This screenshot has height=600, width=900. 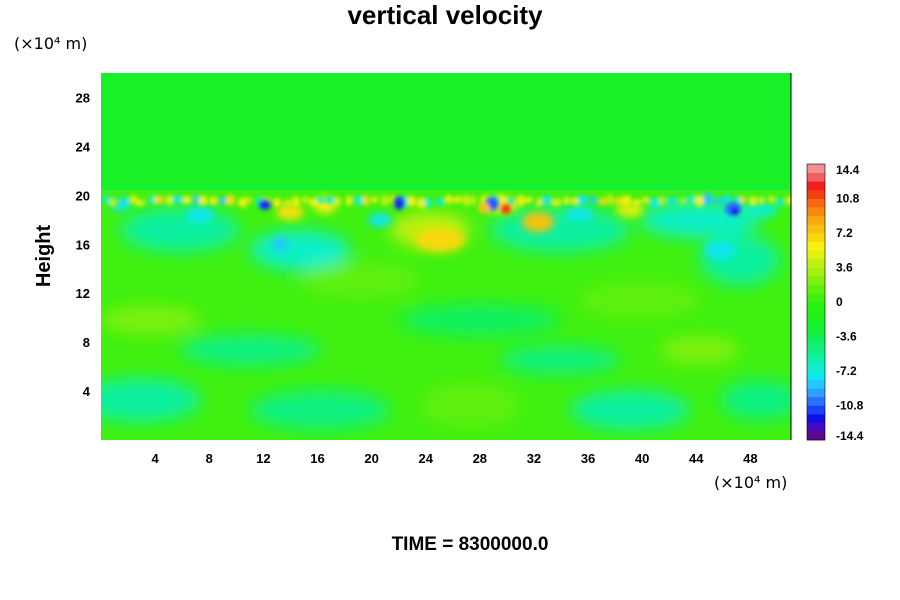 What do you see at coordinates (444, 228) in the screenshot?
I see `mid-scale-features` at bounding box center [444, 228].